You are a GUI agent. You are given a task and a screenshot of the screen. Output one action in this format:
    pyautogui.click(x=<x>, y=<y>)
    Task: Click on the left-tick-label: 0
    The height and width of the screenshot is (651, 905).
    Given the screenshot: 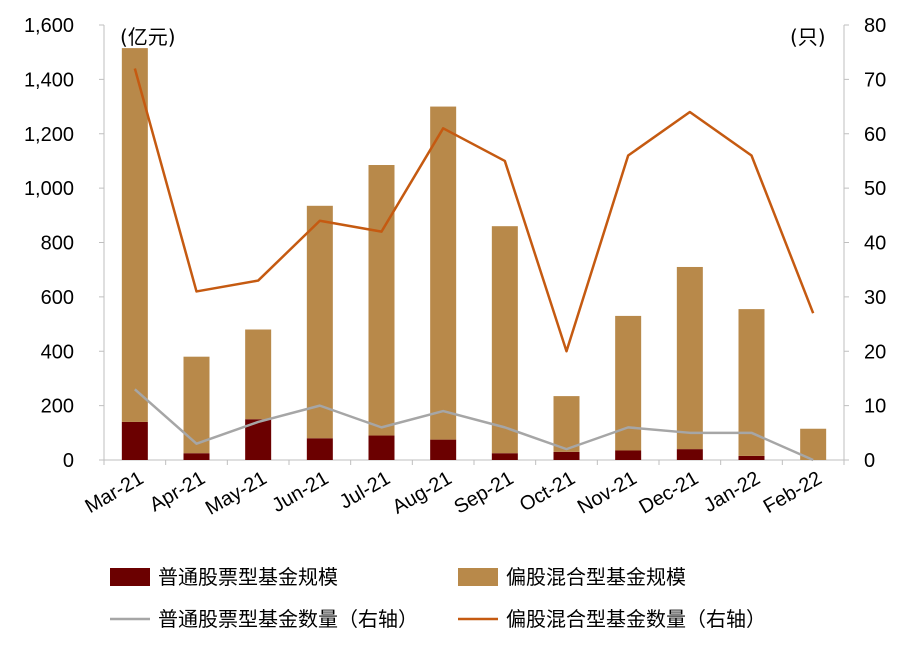 What is the action you would take?
    pyautogui.click(x=68, y=461)
    